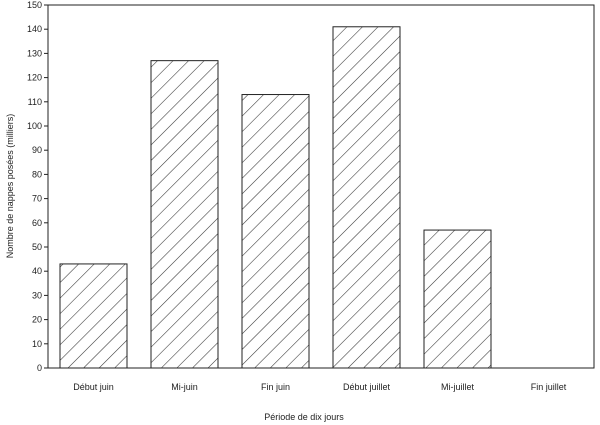 The width and height of the screenshot is (600, 425). I want to click on x-tick-label: Début juillet, so click(367, 387).